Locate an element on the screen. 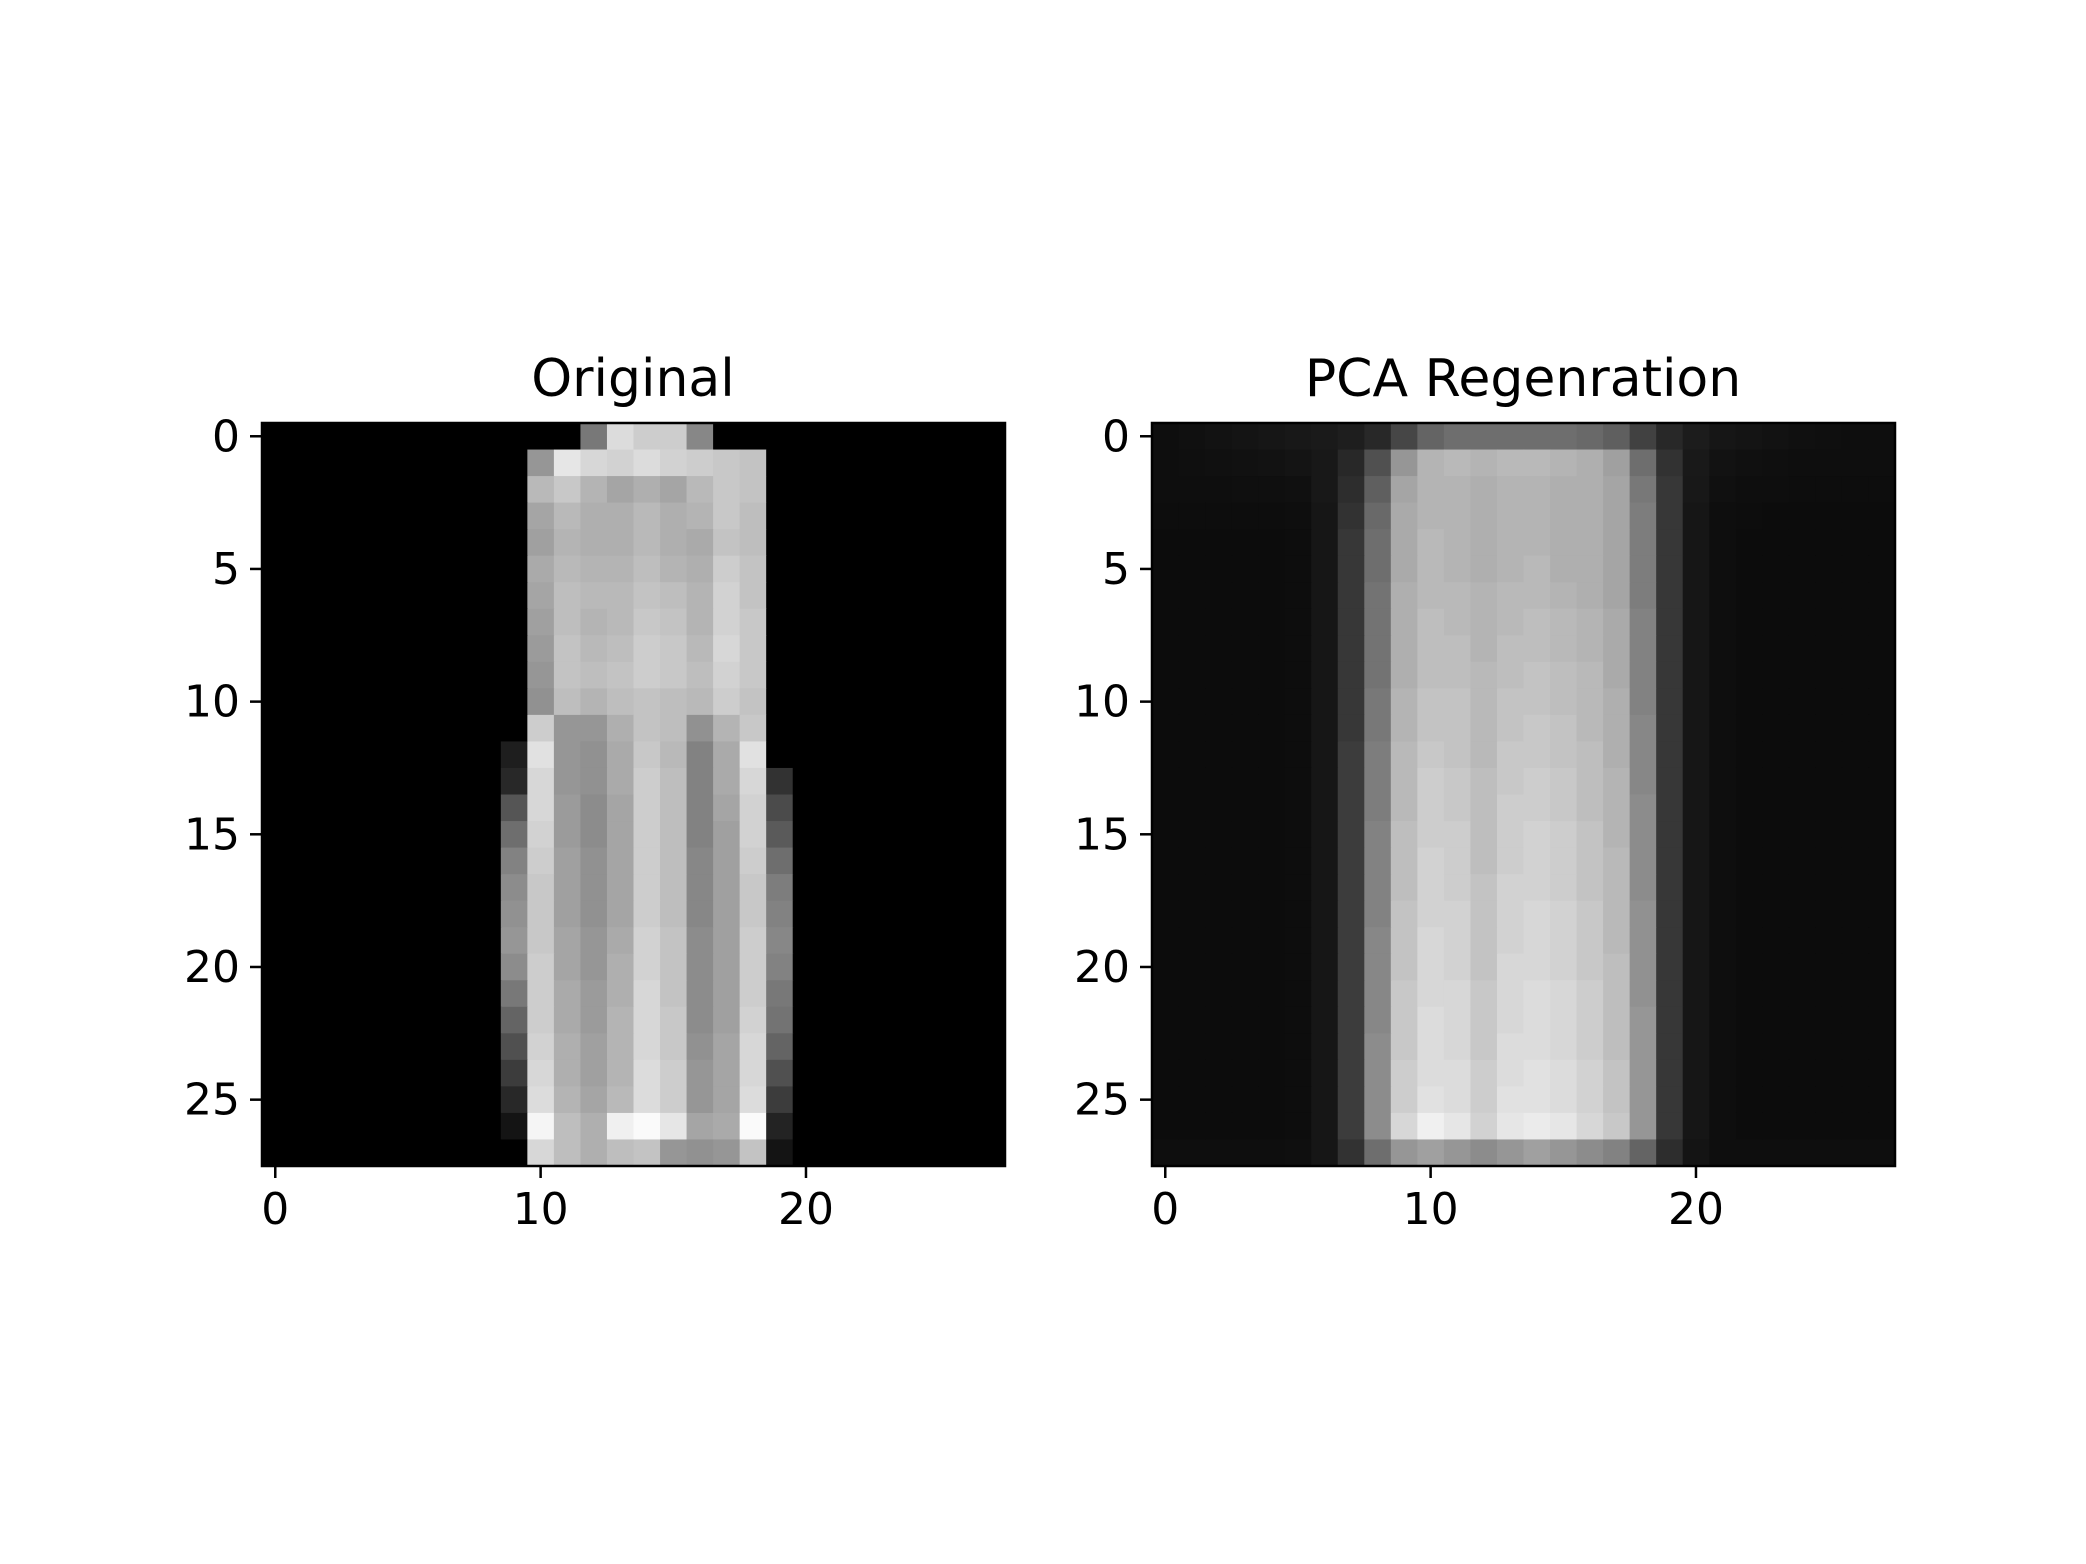 The height and width of the screenshot is (1564, 2086). y-tick-label: 0 is located at coordinates (226, 436).